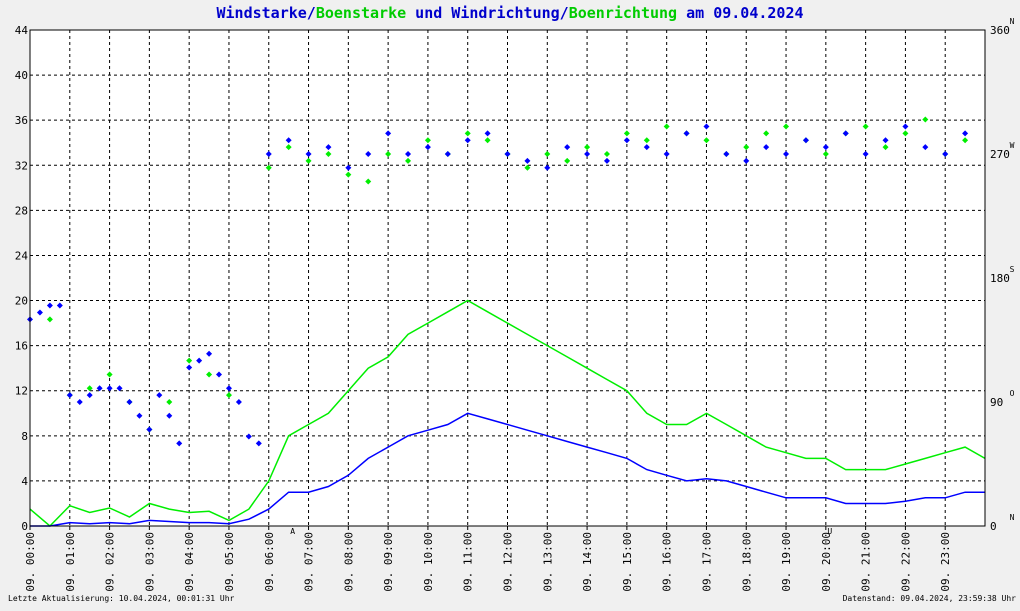 The width and height of the screenshot is (1020, 611). What do you see at coordinates (740, 13) in the screenshot?
I see `title-part-7: am 09.04.2024` at bounding box center [740, 13].